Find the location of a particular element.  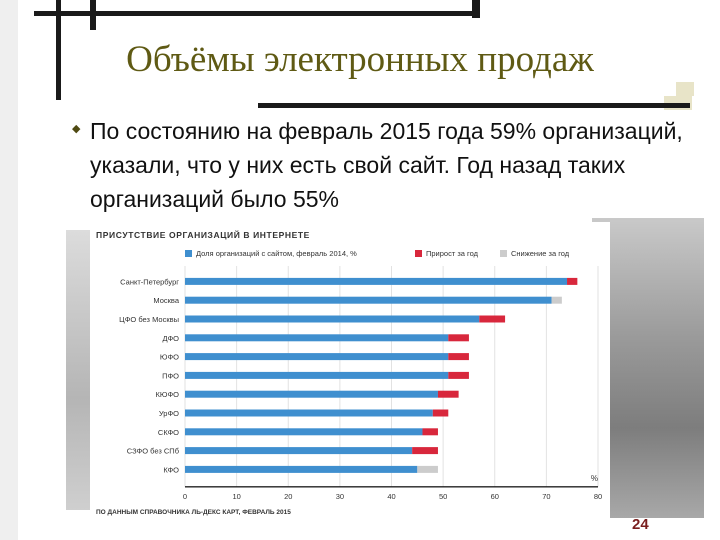

tick-label: 40 is located at coordinates (391, 496).